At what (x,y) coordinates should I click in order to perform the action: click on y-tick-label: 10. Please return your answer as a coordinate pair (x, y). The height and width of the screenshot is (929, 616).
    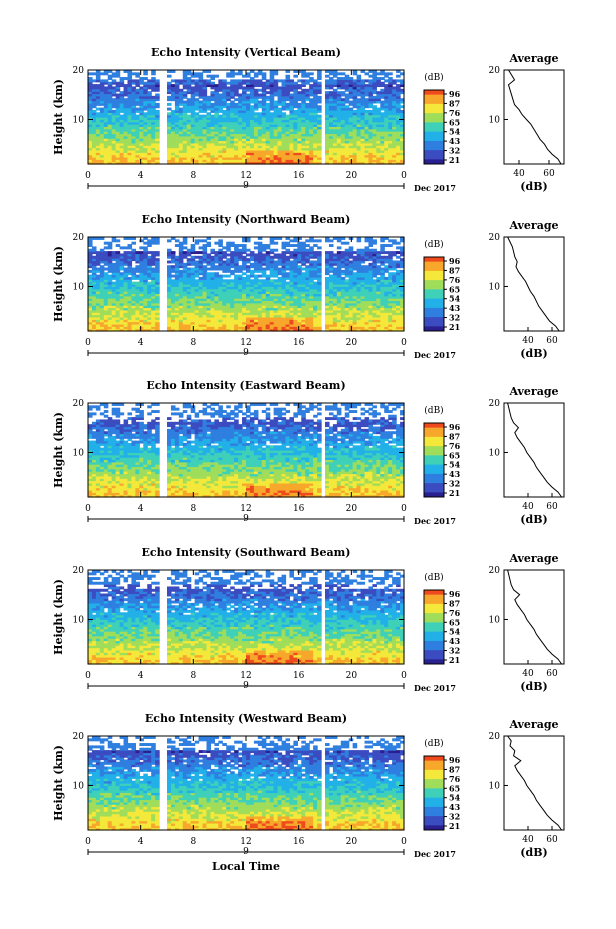
    Looking at the image, I should click on (79, 120).